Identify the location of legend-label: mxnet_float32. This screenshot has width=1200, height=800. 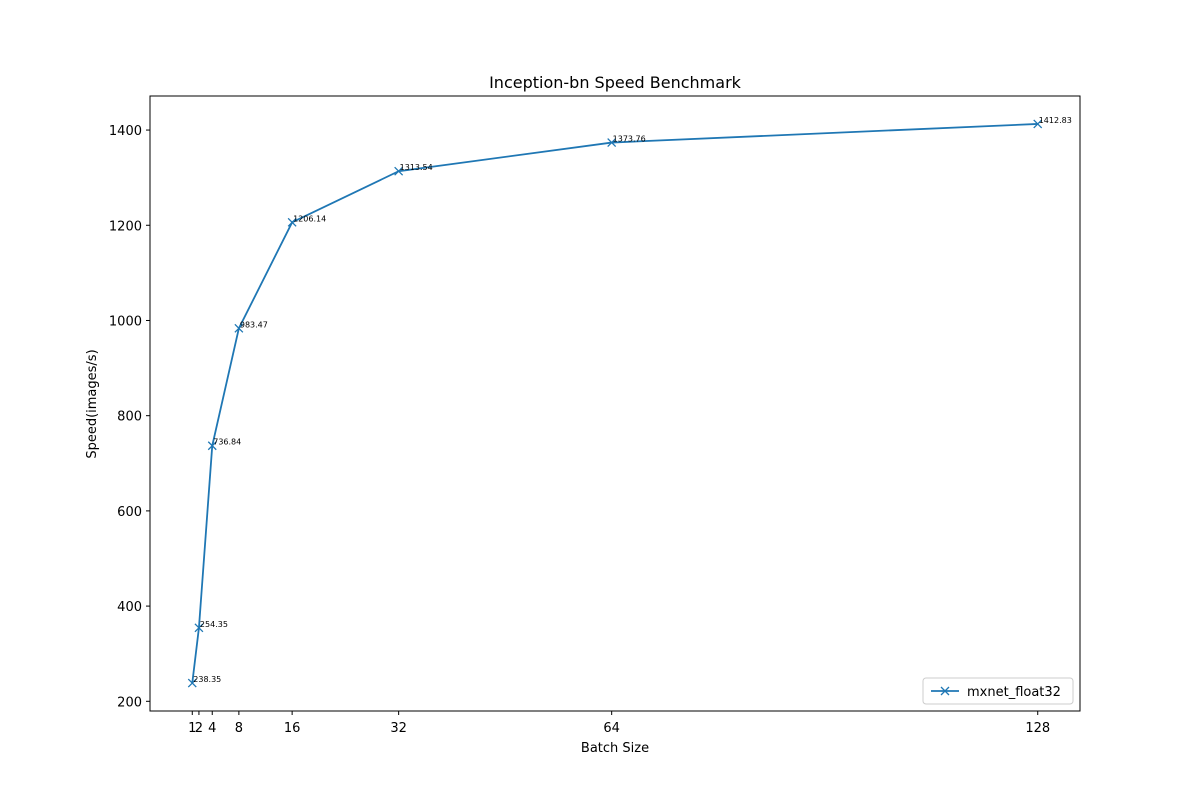
(1014, 692).